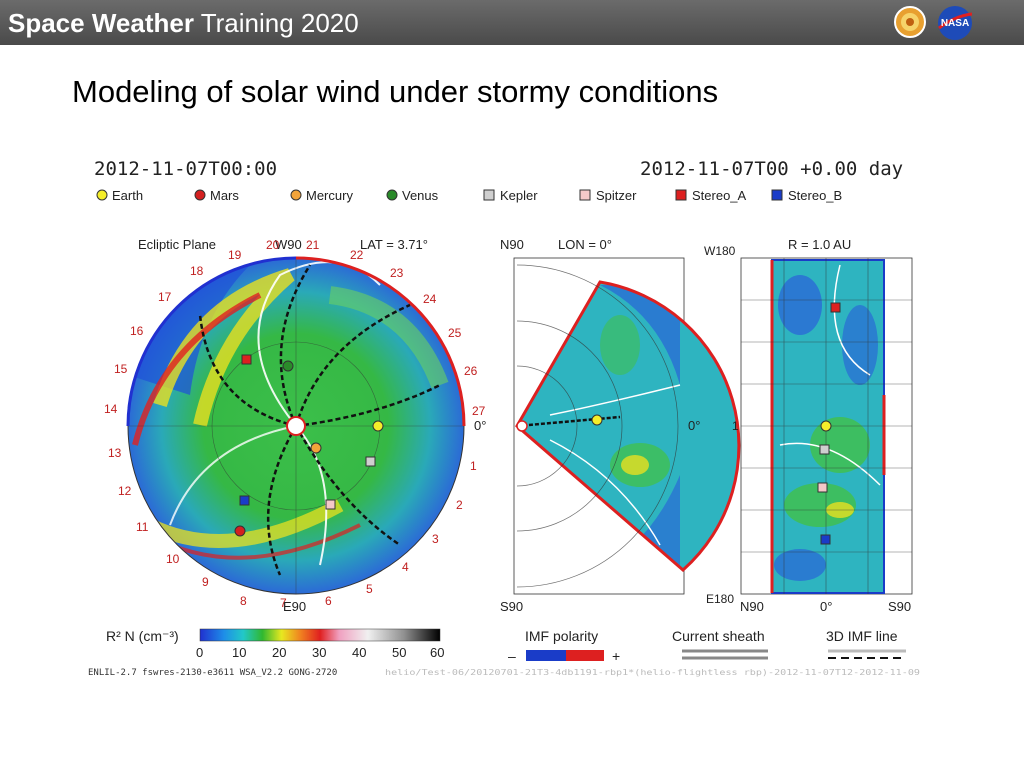  What do you see at coordinates (735, 426) in the screenshot?
I see `map-one: 1` at bounding box center [735, 426].